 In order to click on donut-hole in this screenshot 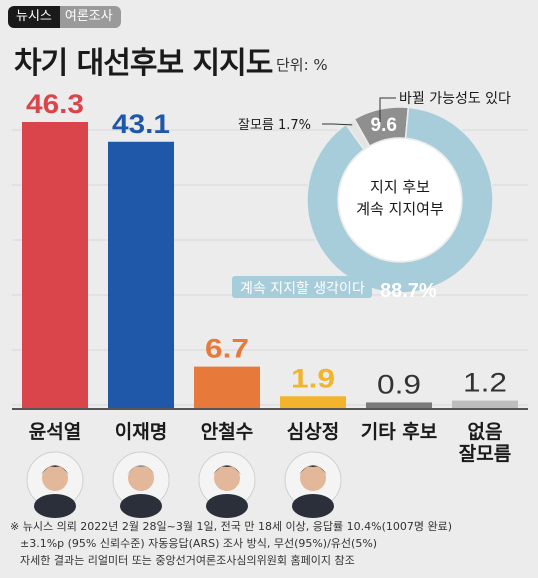, I will do `click(400, 200)`.